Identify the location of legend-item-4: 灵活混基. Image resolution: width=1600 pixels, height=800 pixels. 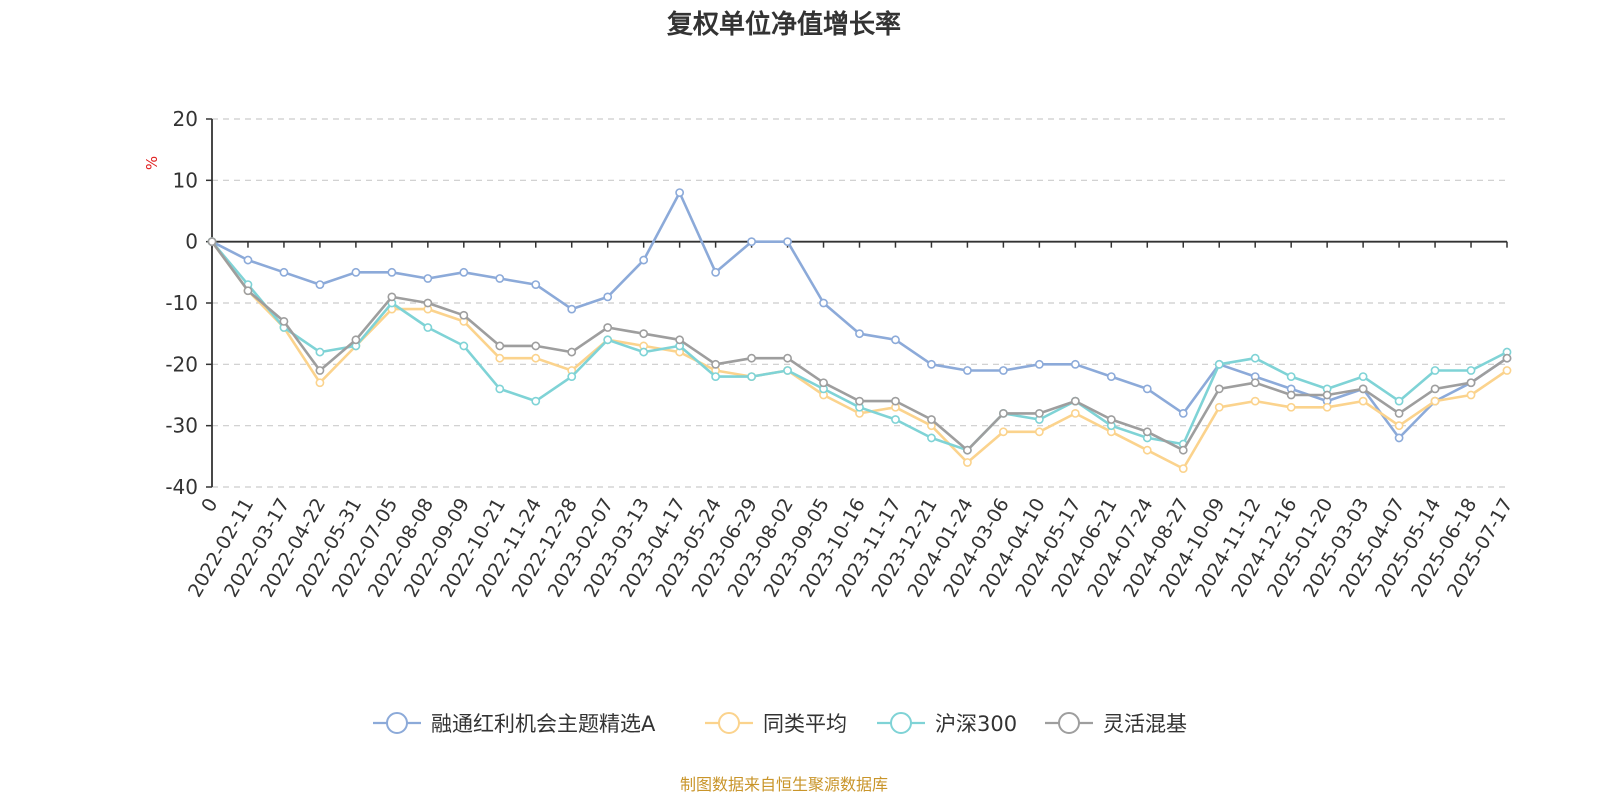
(1116, 724).